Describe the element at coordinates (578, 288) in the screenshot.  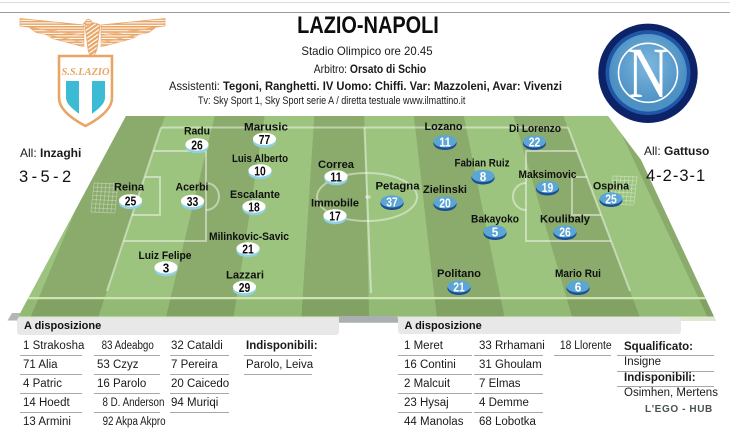
I see `svg-text: 6` at that location.